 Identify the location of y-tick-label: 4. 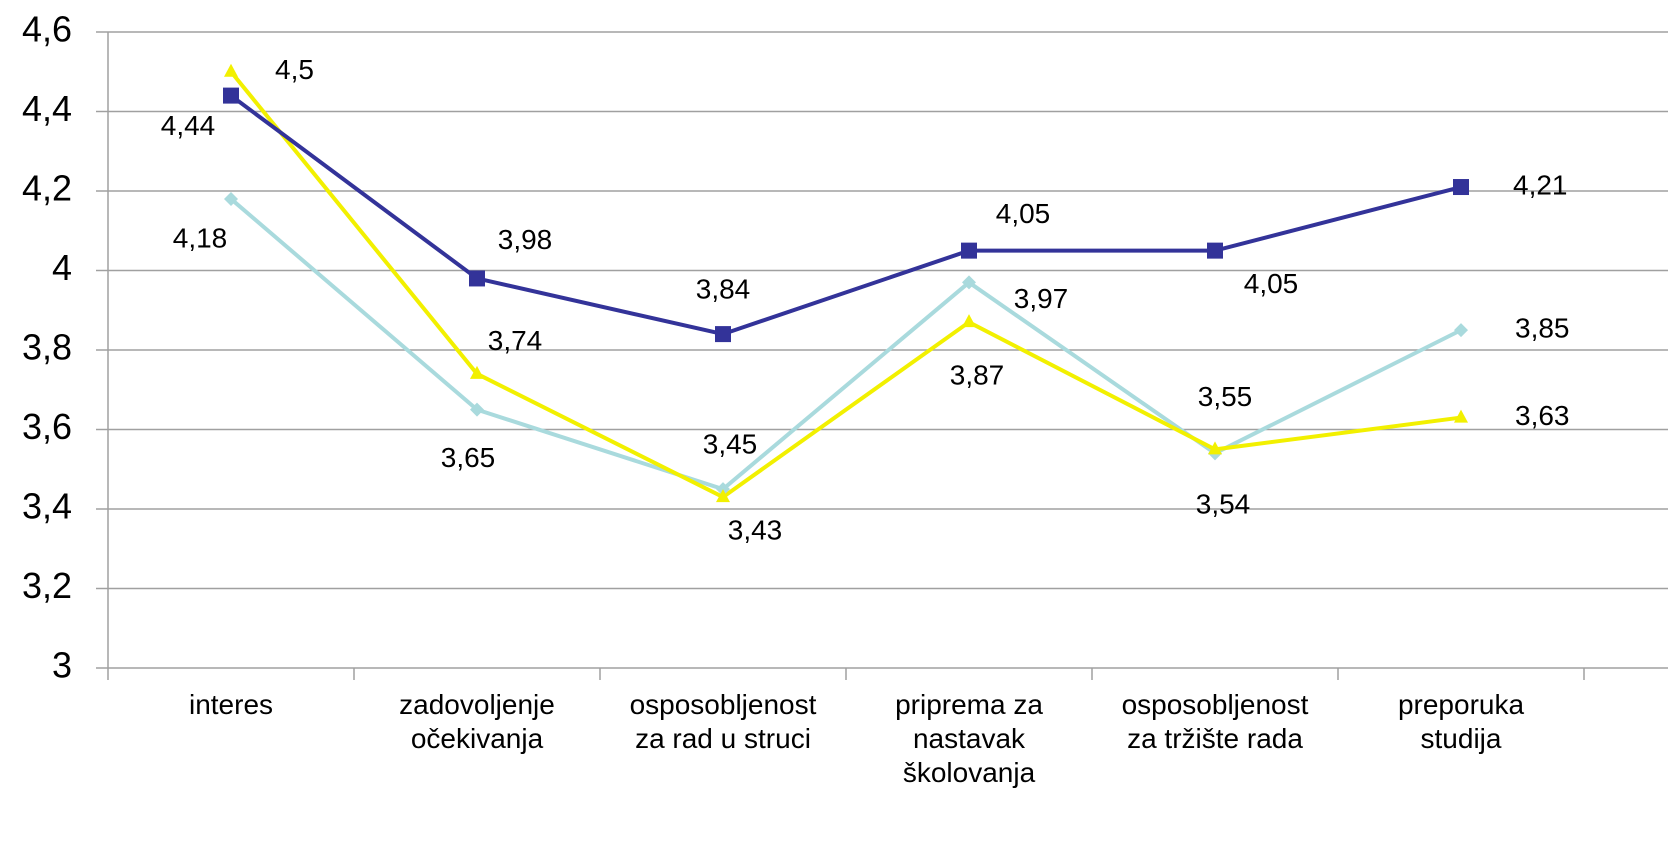
(62, 267).